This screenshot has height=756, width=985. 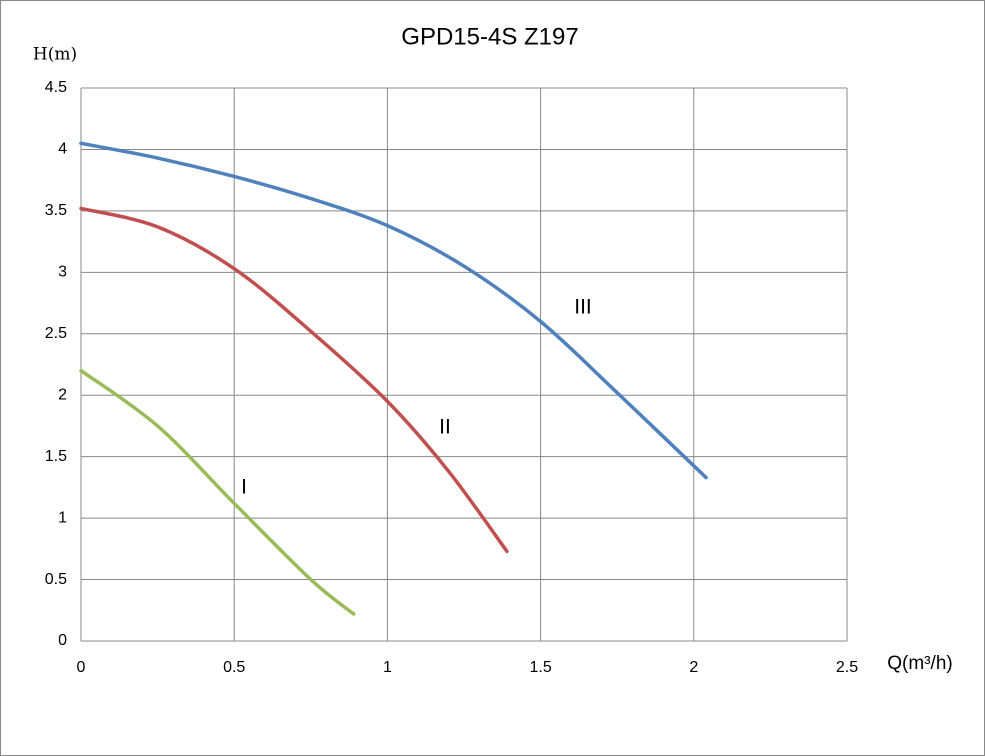 I want to click on x-tick-label: 2, so click(x=693, y=667).